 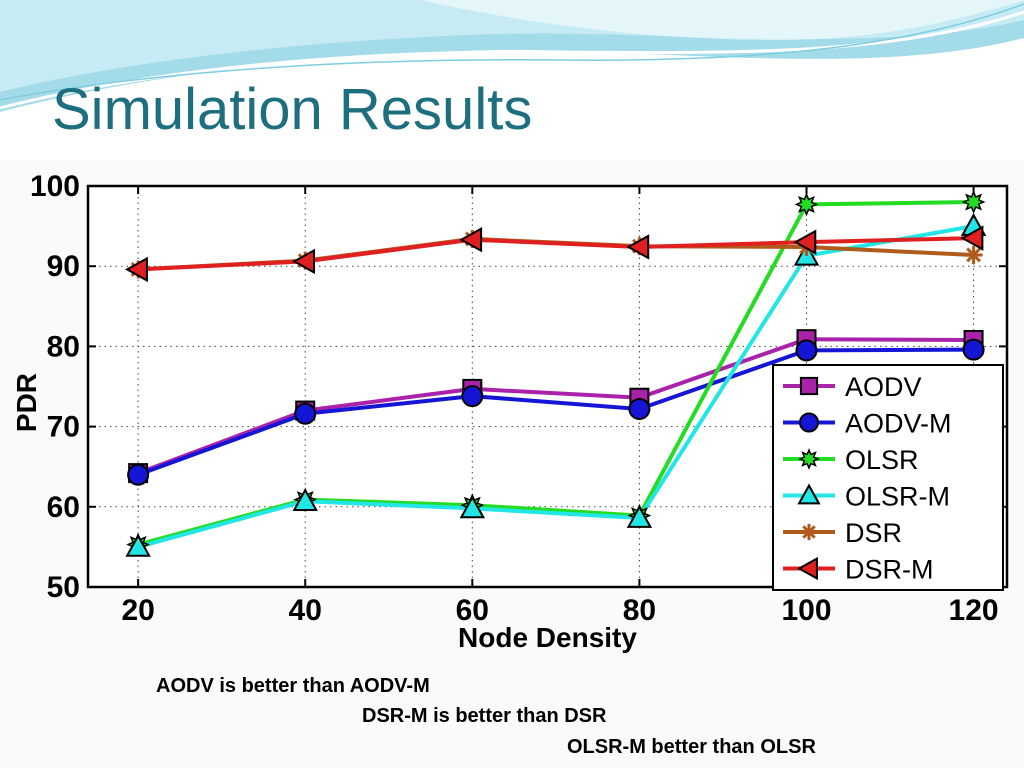 What do you see at coordinates (882, 460) in the screenshot?
I see `legend-label: OLSR` at bounding box center [882, 460].